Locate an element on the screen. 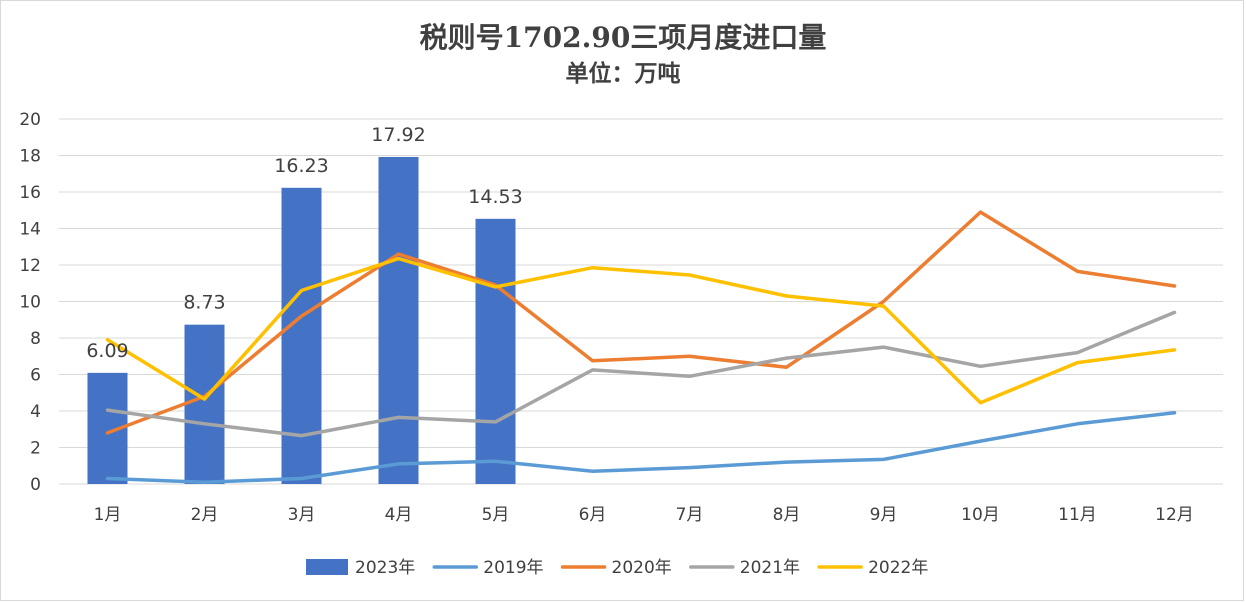 This screenshot has width=1246, height=603. y-tick-label: 10 is located at coordinates (30, 303).